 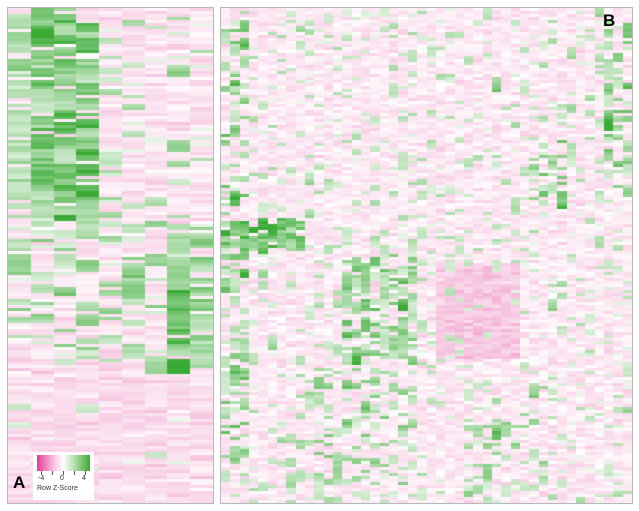 What do you see at coordinates (609, 20) in the screenshot?
I see `panel-b-label: B` at bounding box center [609, 20].